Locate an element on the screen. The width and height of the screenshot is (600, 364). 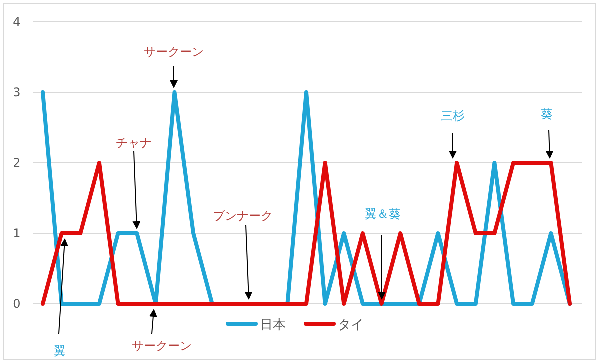
annotation: チャナ is located at coordinates (134, 143).